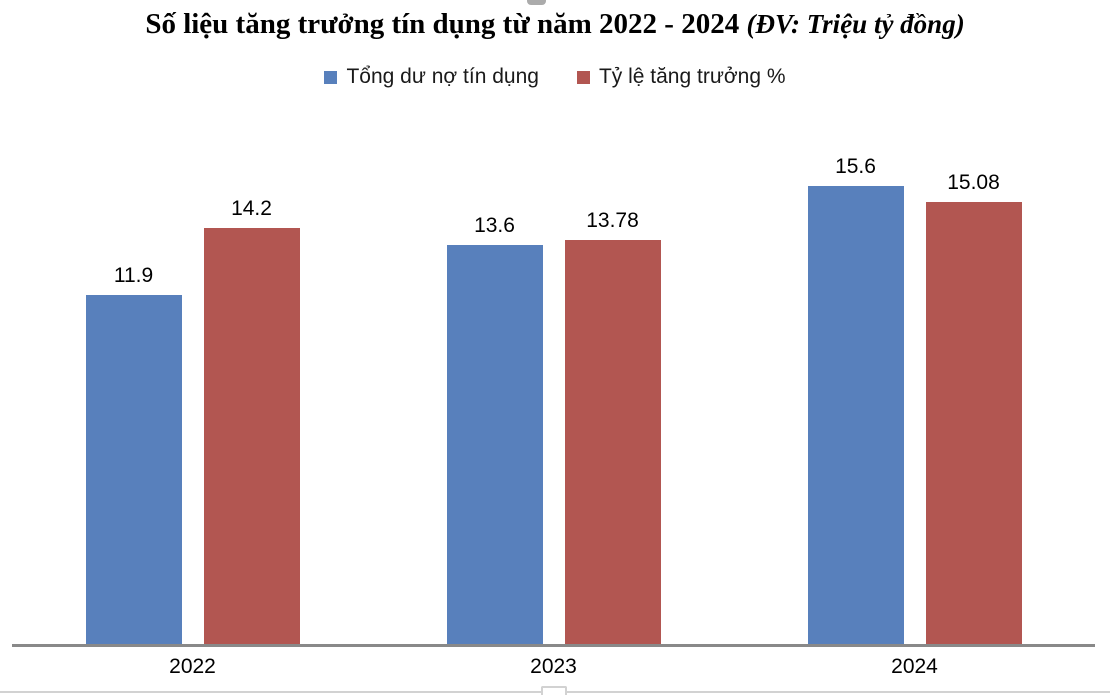  I want to click on x-axis-label-2022: 2022, so click(192, 666).